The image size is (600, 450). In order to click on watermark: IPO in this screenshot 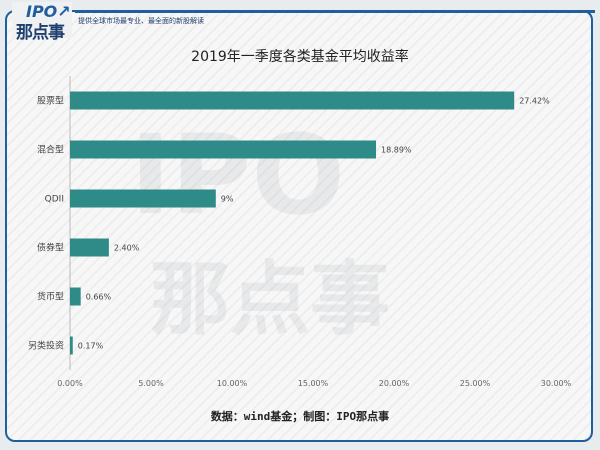, I will do `click(238, 175)`.